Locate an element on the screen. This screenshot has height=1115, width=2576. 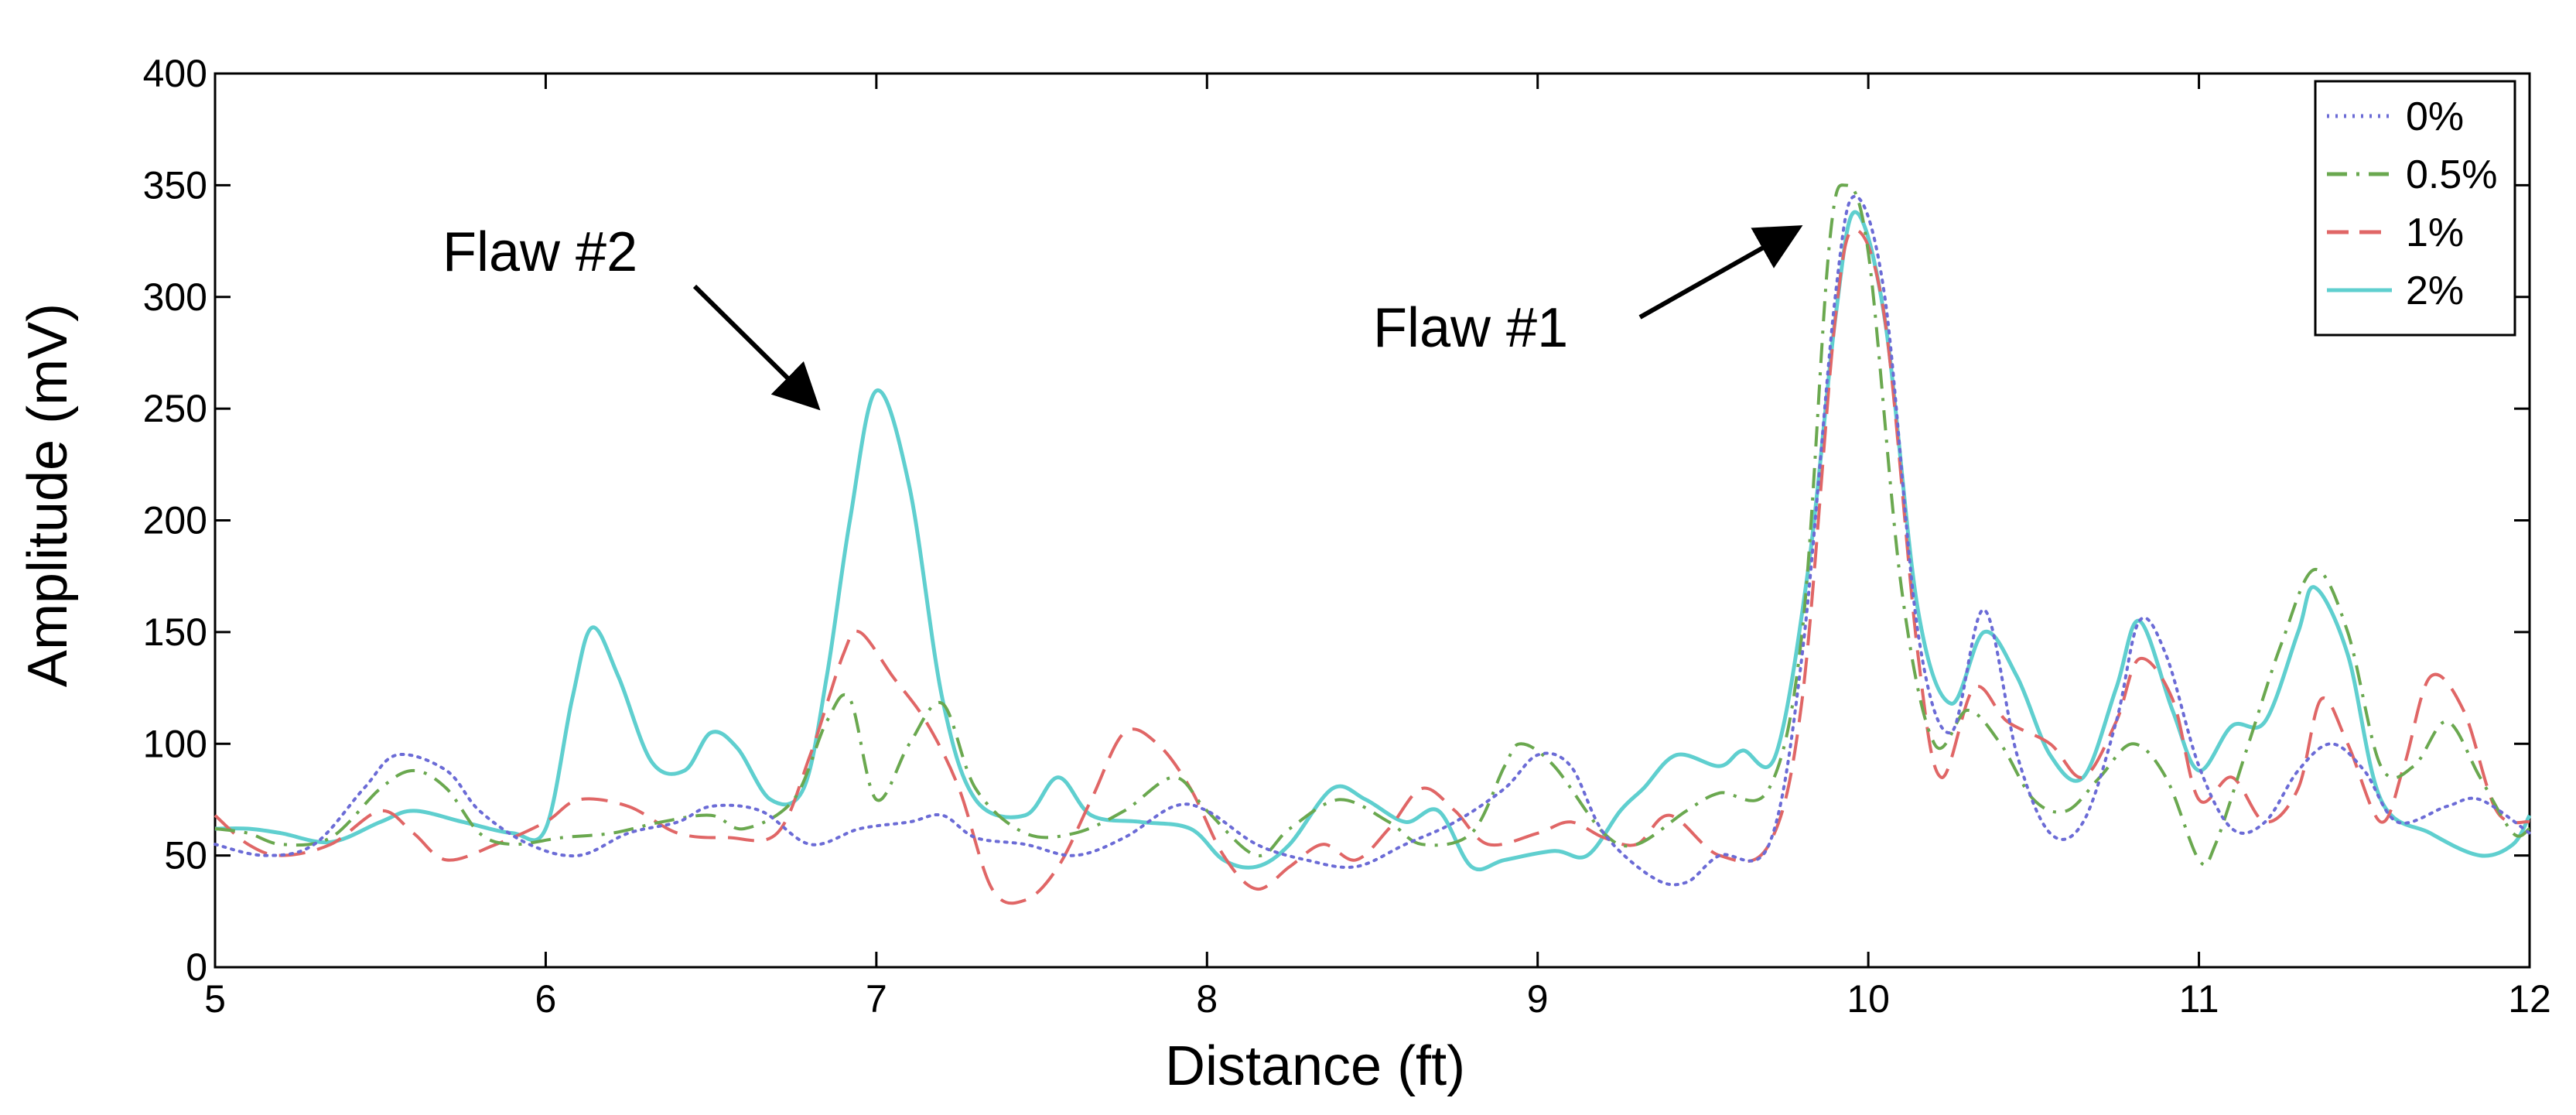
legend-label: 0.5% is located at coordinates (2452, 174).